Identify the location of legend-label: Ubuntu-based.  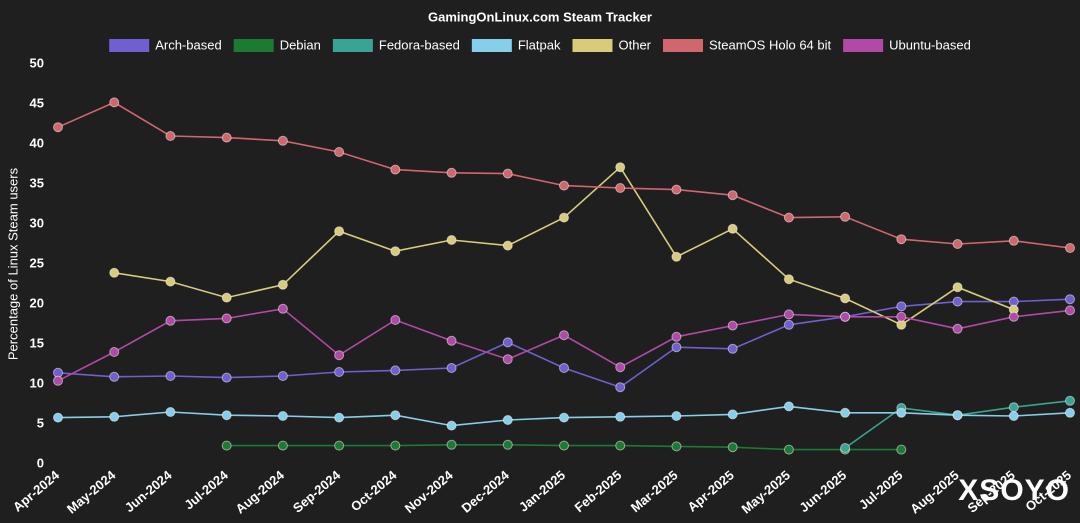
(930, 44).